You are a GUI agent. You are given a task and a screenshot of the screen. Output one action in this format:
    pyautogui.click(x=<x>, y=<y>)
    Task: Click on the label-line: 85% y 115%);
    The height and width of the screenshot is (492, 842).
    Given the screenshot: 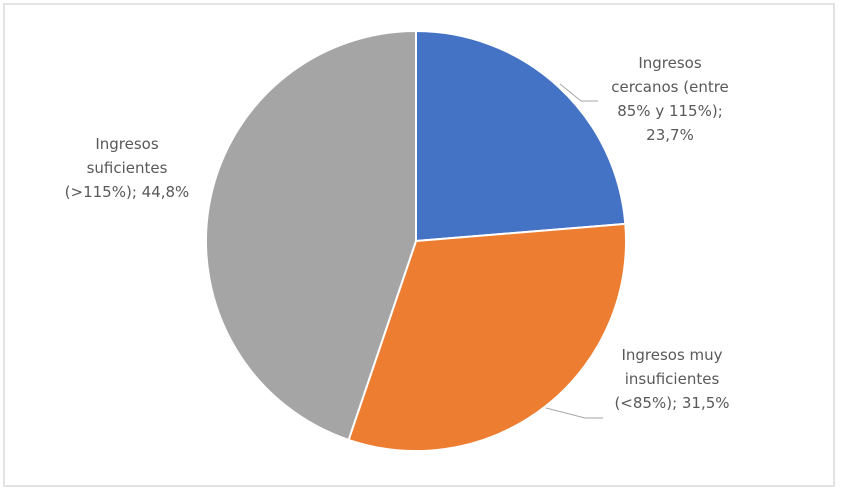 What is the action you would take?
    pyautogui.click(x=670, y=111)
    